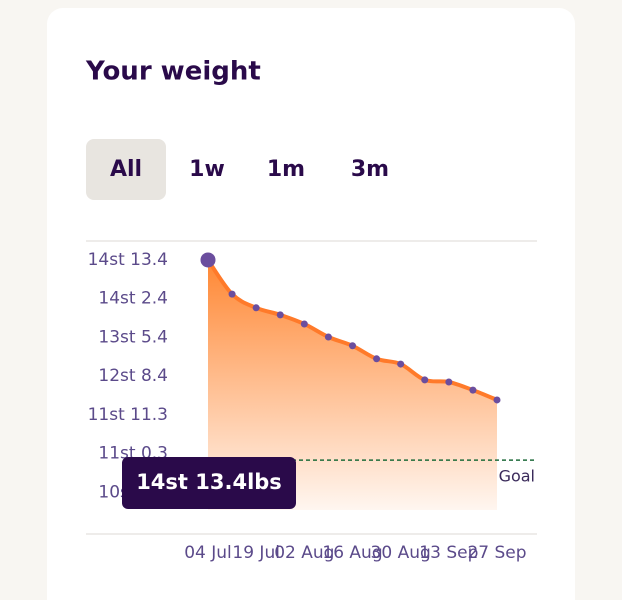 The width and height of the screenshot is (622, 600). What do you see at coordinates (304, 553) in the screenshot?
I see `x-tick-label: 02 Aug` at bounding box center [304, 553].